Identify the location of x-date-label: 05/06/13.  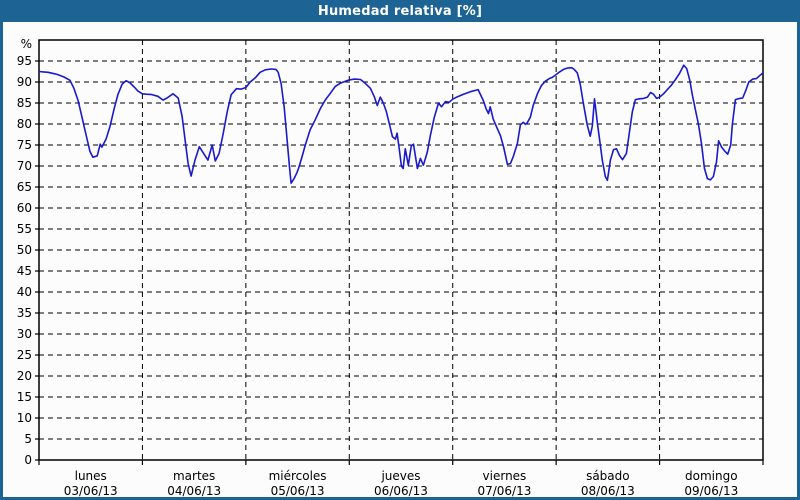
(298, 491).